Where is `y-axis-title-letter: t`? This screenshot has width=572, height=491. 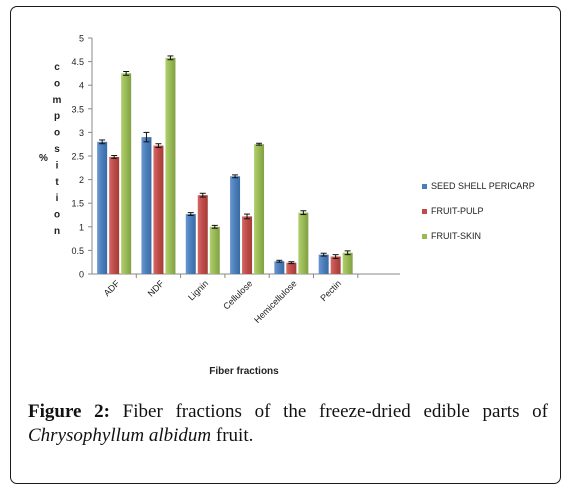 y-axis-title-letter: t is located at coordinates (57, 182).